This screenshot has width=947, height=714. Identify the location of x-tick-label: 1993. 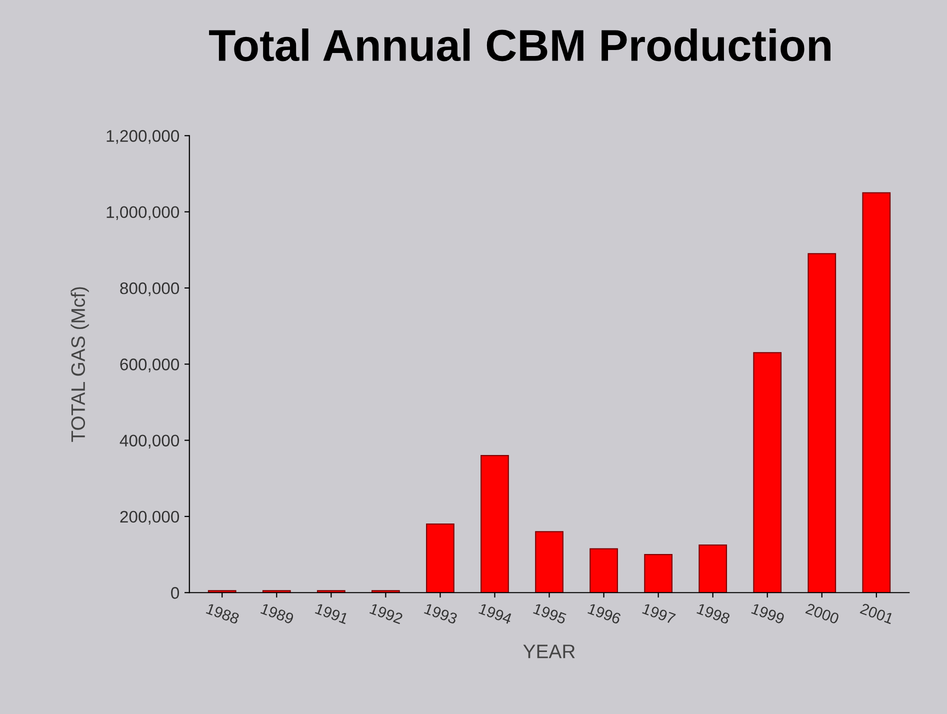
(441, 613).